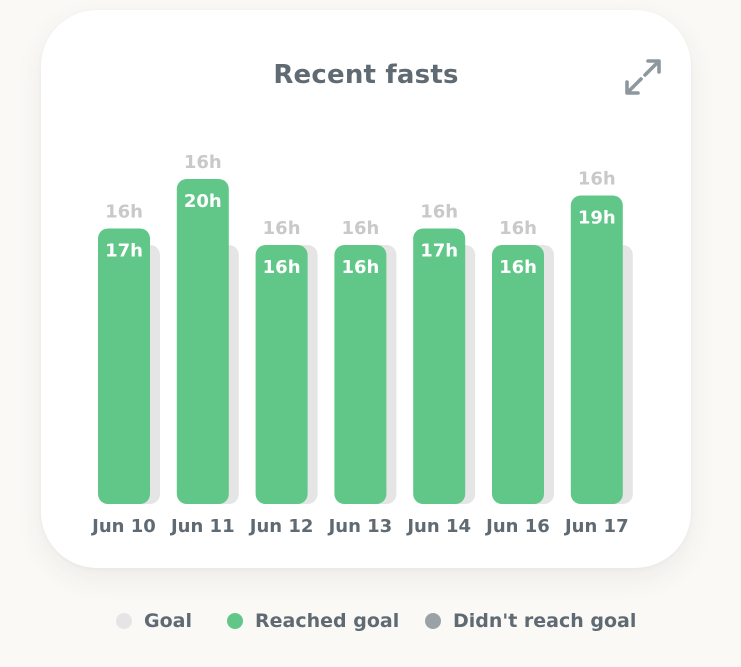  I want to click on fast-duration-label: 19h, so click(597, 218).